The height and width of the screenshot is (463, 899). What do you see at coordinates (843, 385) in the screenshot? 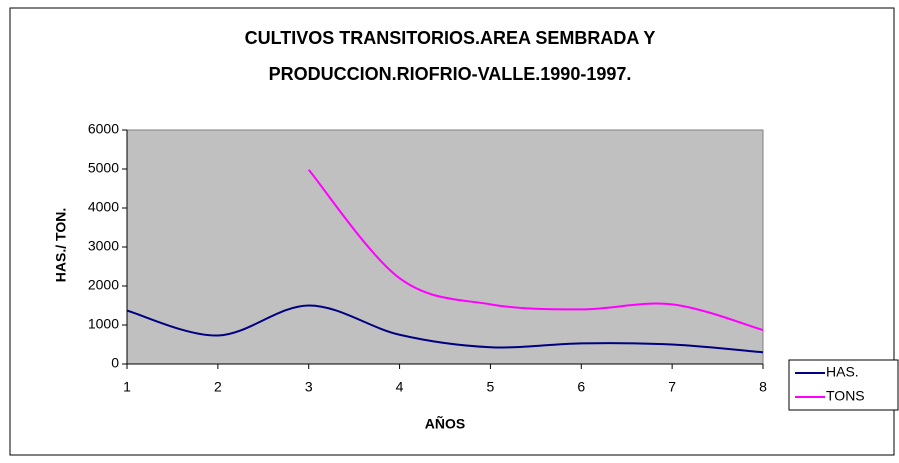
I see `legend` at bounding box center [843, 385].